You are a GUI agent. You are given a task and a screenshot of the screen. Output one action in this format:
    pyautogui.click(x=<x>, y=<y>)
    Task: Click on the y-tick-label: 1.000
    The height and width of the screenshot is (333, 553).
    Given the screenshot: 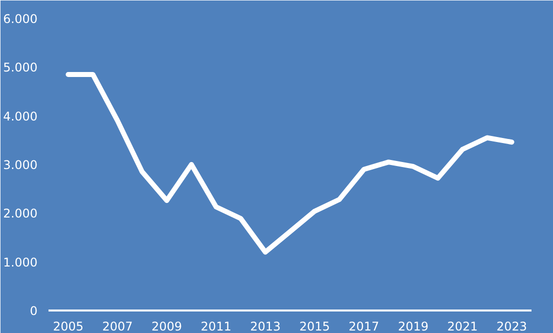 What is the action you would take?
    pyautogui.click(x=20, y=262)
    